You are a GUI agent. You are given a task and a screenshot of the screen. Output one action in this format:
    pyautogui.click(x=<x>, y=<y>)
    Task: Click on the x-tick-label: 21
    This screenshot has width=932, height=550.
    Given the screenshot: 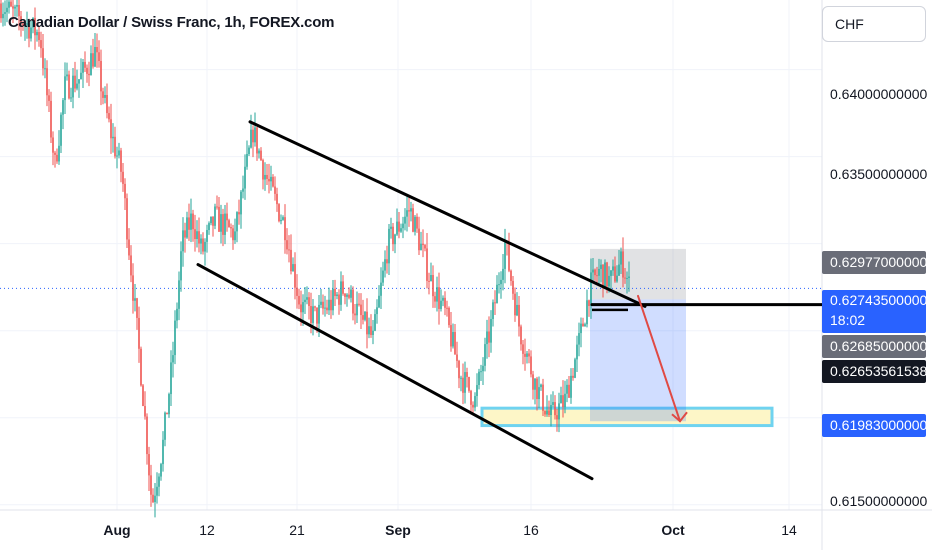 What is the action you would take?
    pyautogui.click(x=297, y=530)
    